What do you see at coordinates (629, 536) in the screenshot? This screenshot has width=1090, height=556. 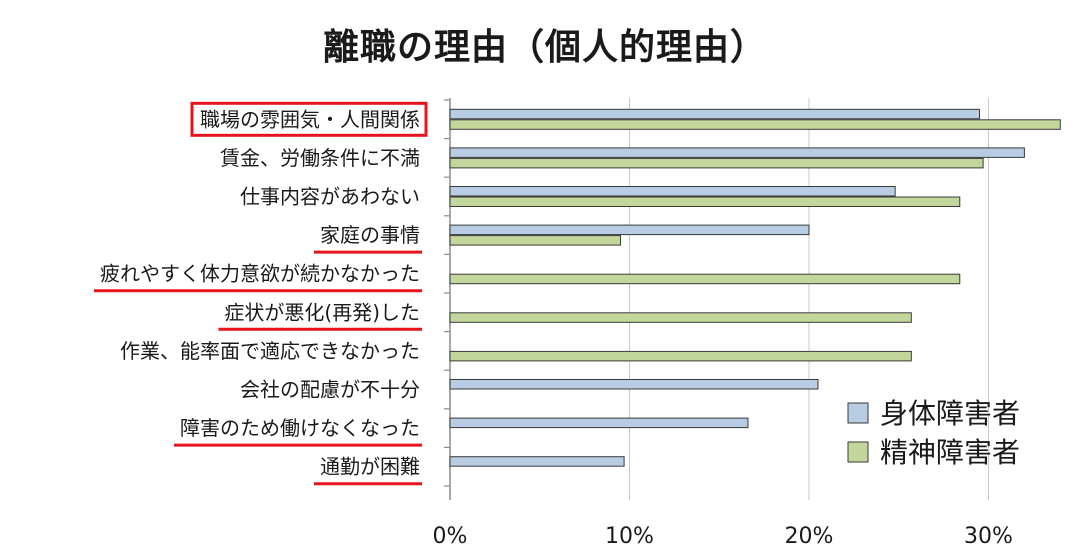 I see `x-tick-label: 10%` at bounding box center [629, 536].